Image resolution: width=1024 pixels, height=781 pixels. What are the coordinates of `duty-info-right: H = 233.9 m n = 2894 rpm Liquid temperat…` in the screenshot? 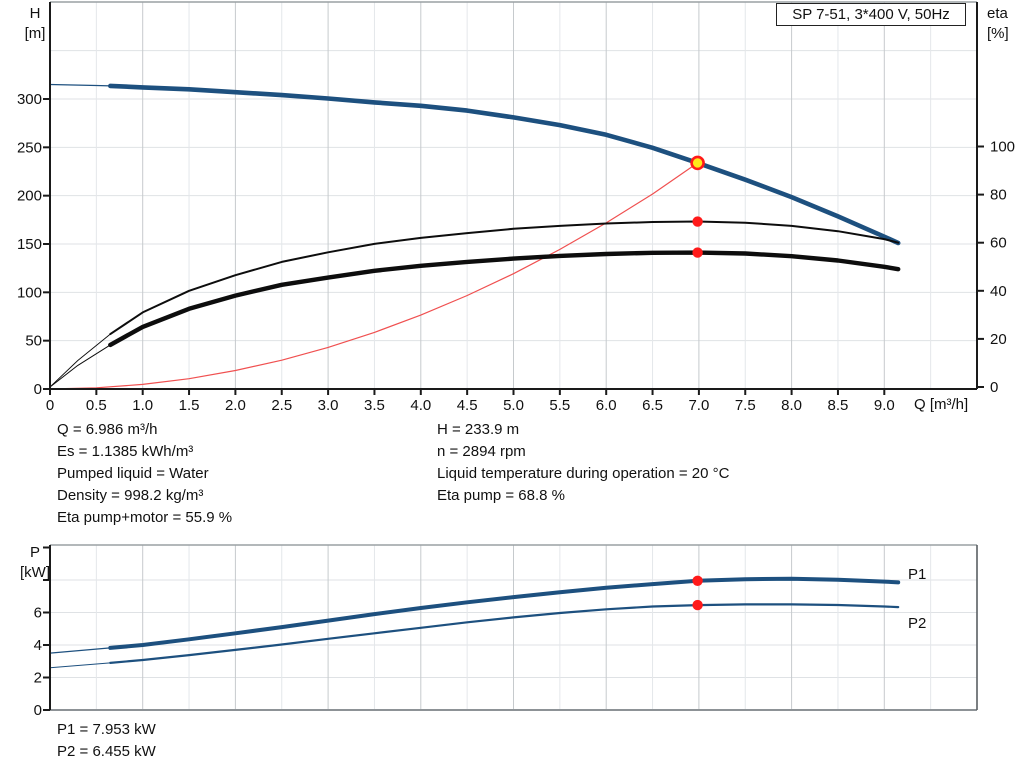 It's located at (583, 463).